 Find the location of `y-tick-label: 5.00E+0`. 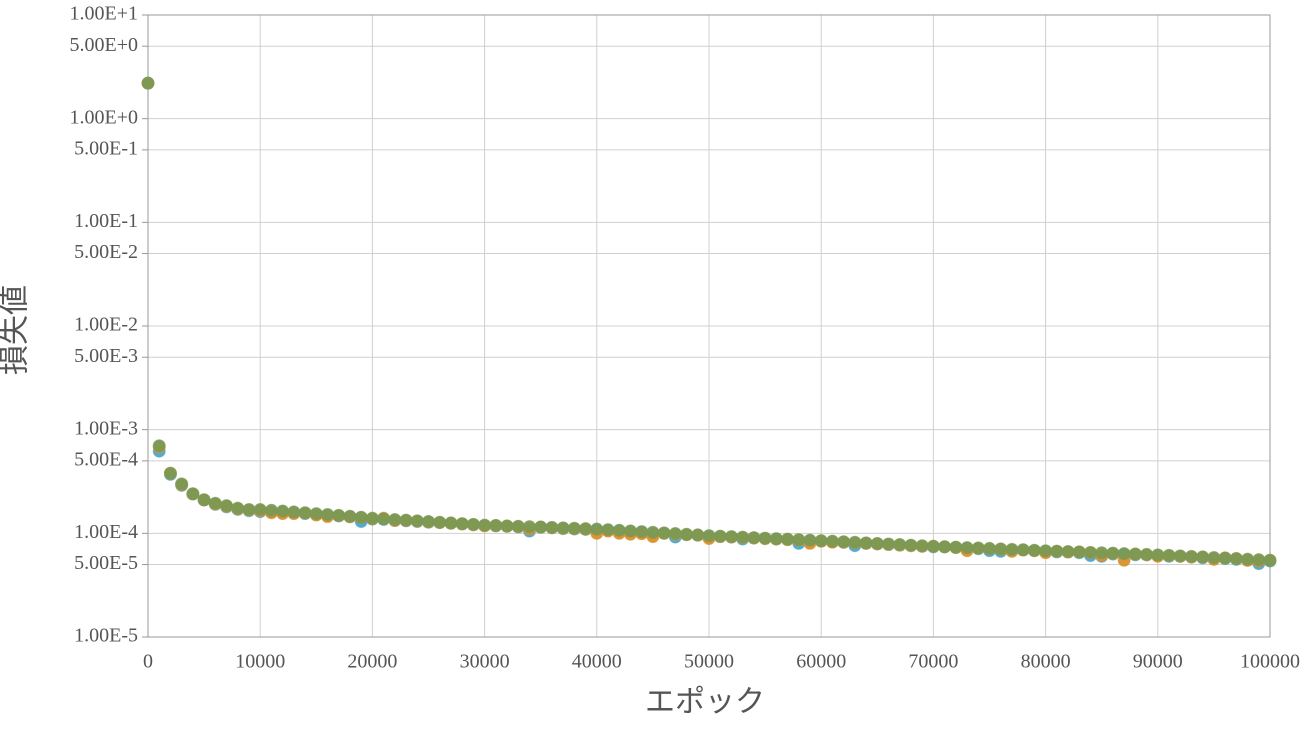

y-tick-label: 5.00E+0 is located at coordinates (104, 45).